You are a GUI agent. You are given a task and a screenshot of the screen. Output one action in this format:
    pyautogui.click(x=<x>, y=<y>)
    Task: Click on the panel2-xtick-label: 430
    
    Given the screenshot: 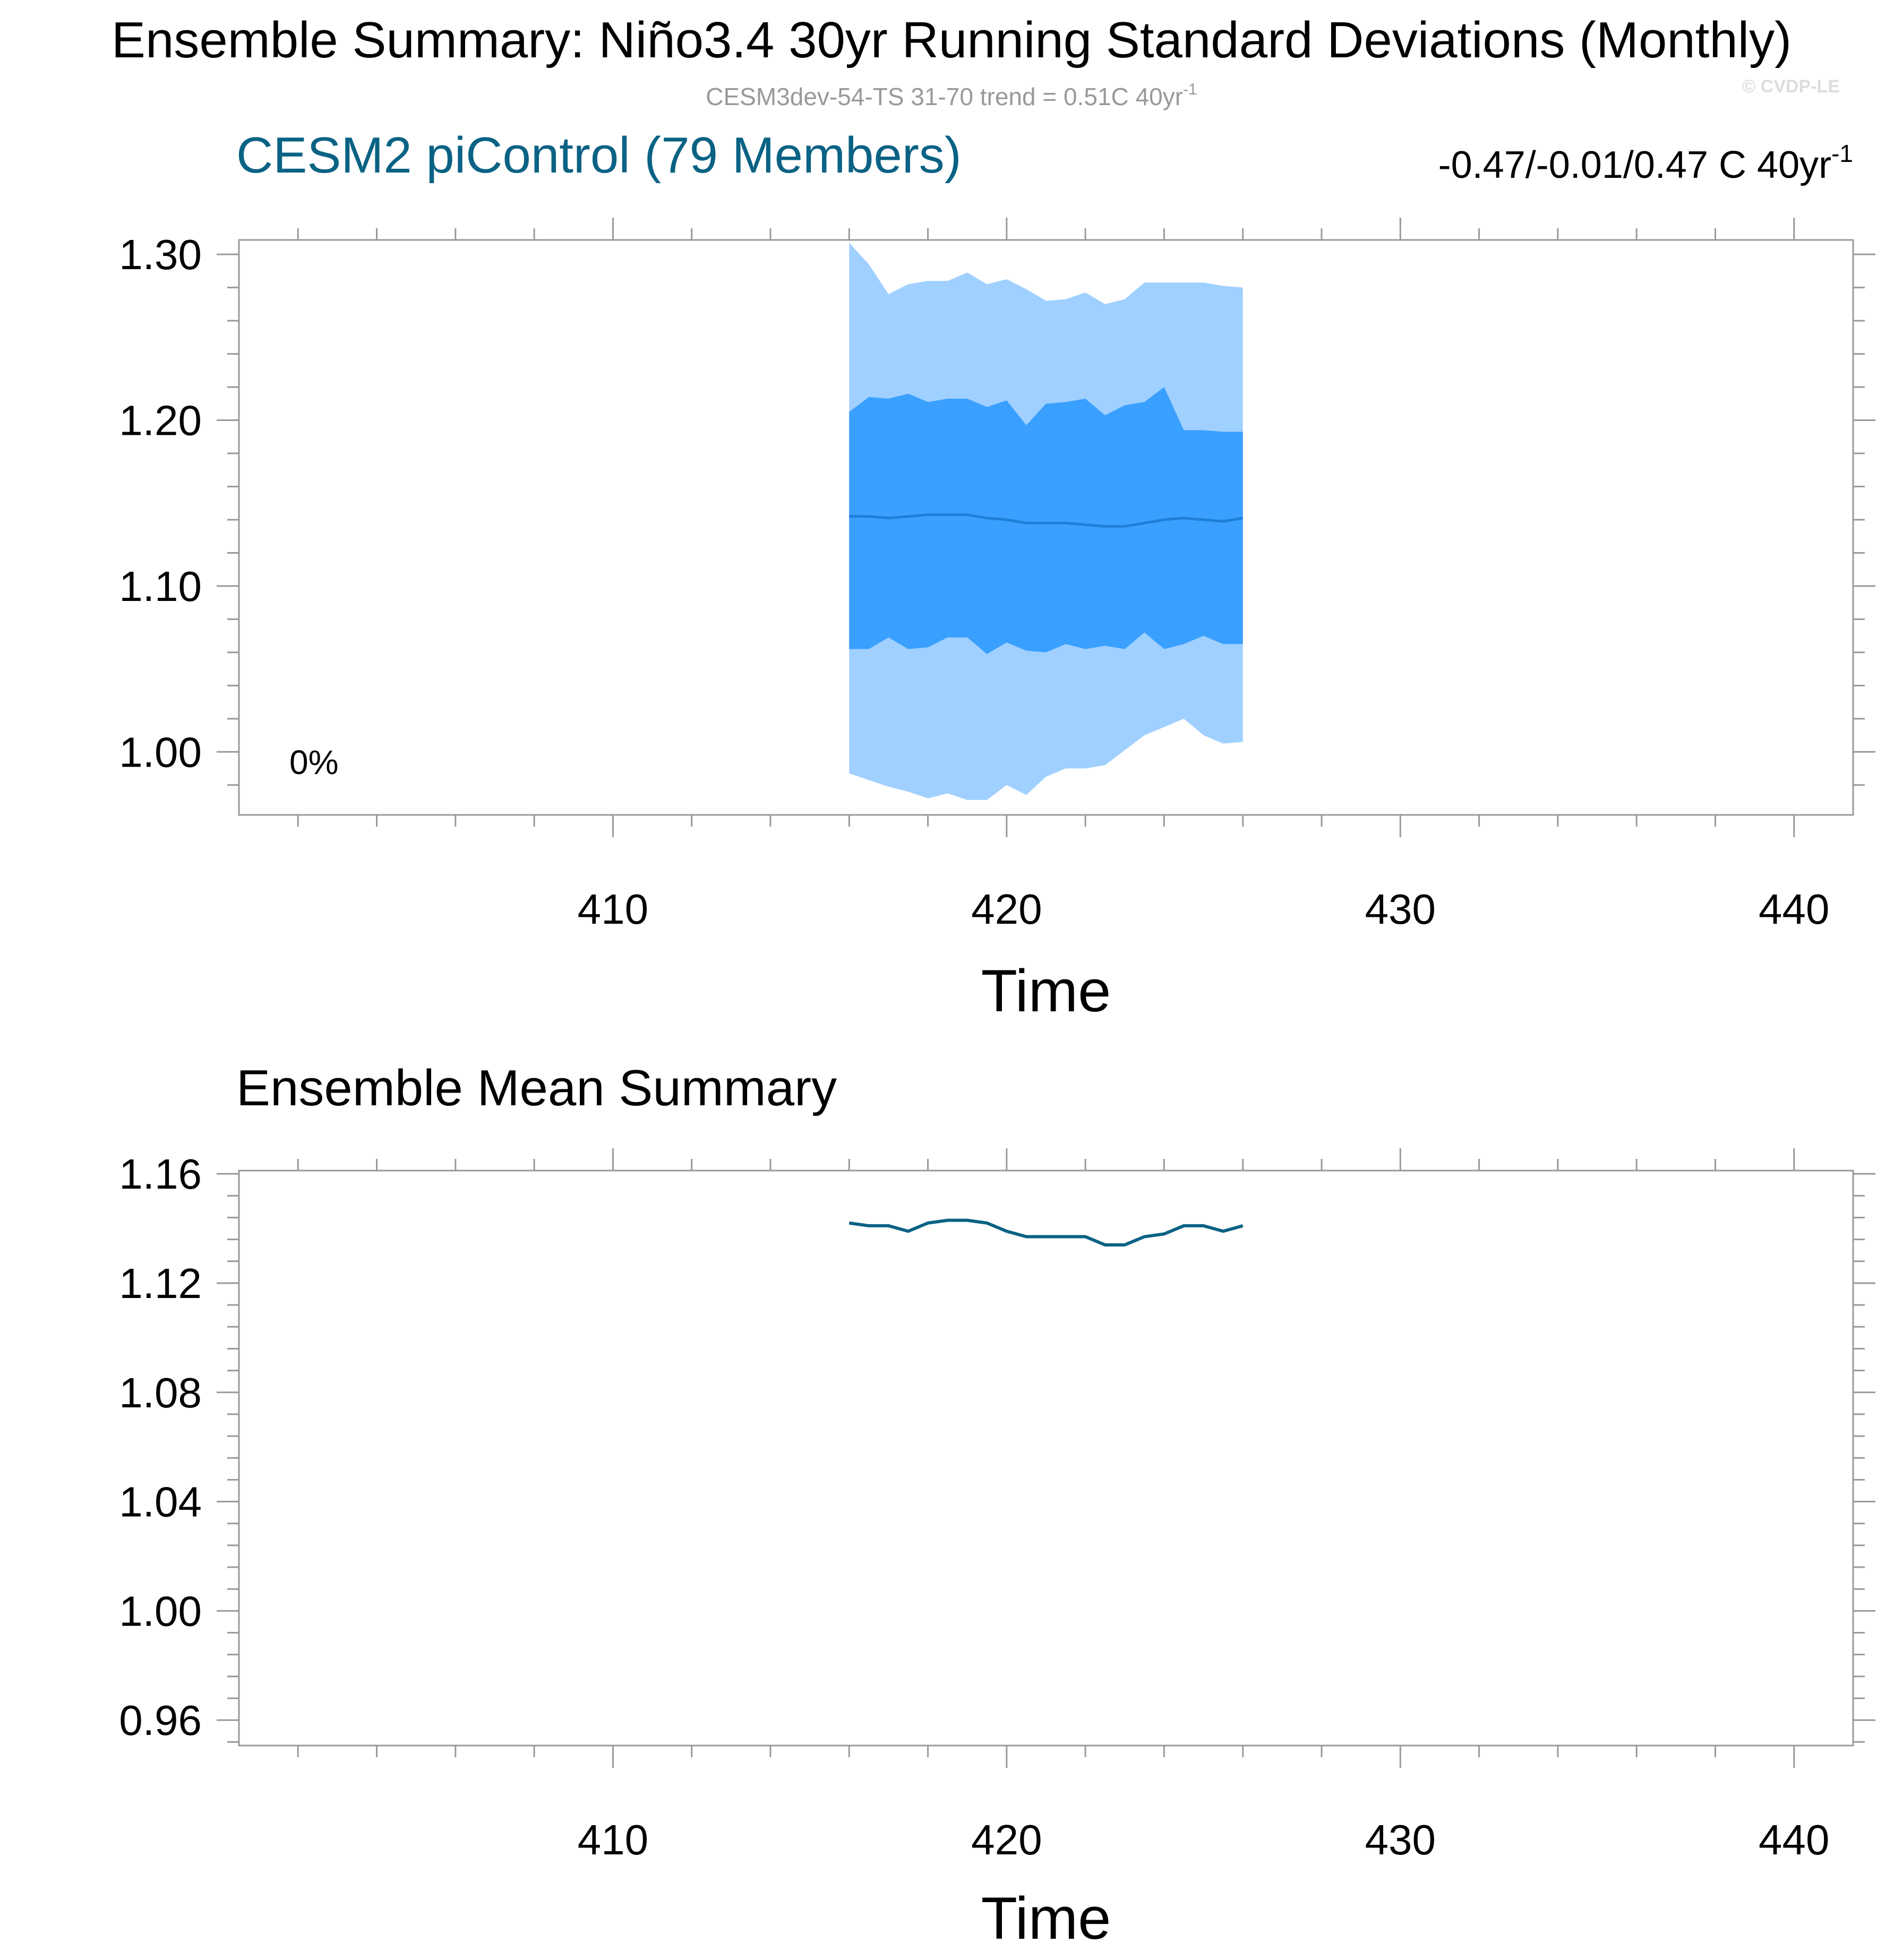 What is the action you would take?
    pyautogui.click(x=1400, y=1840)
    